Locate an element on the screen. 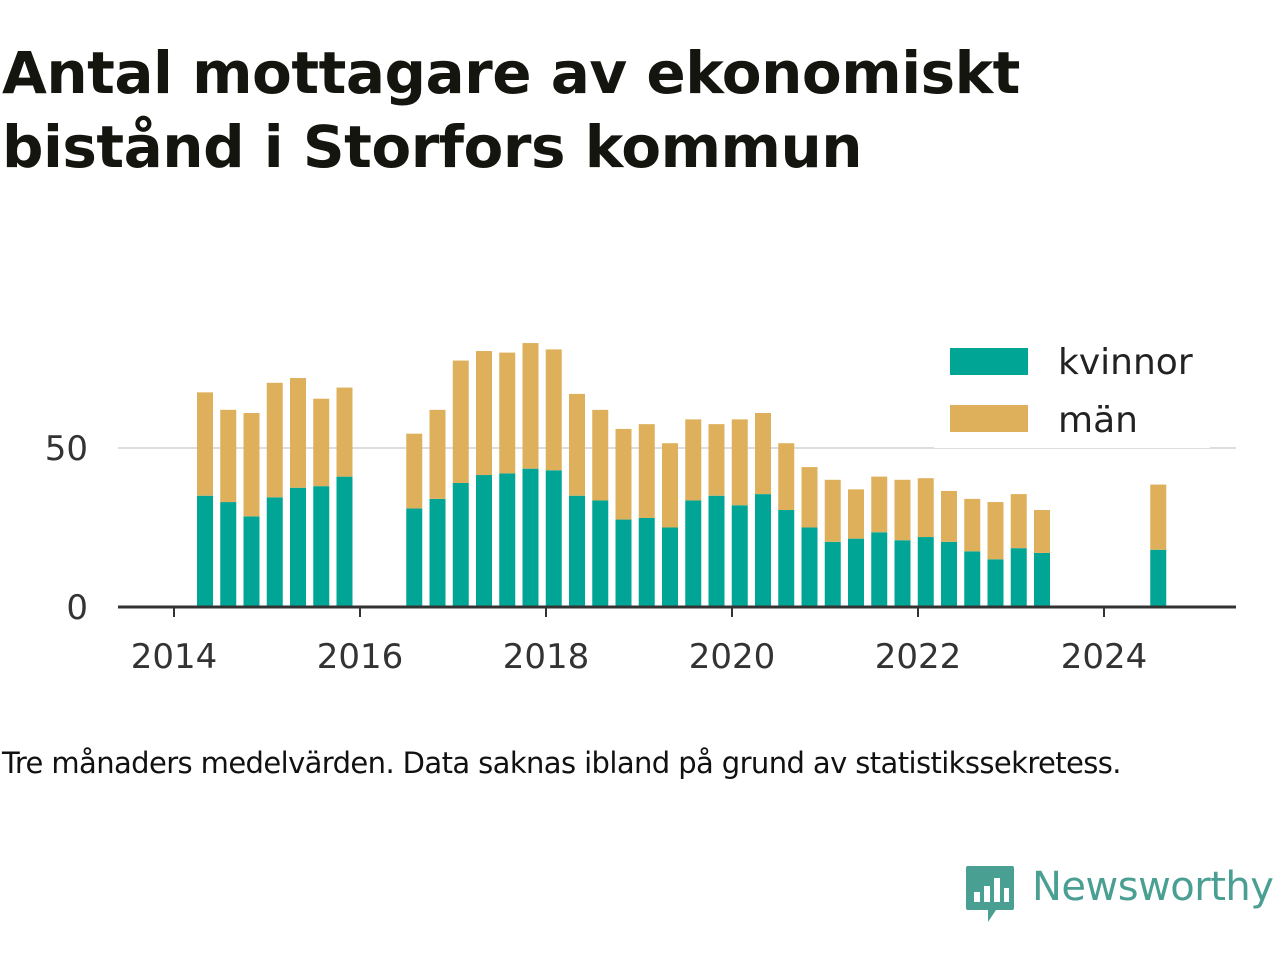  legend: kvinnor män is located at coordinates (1072, 392).